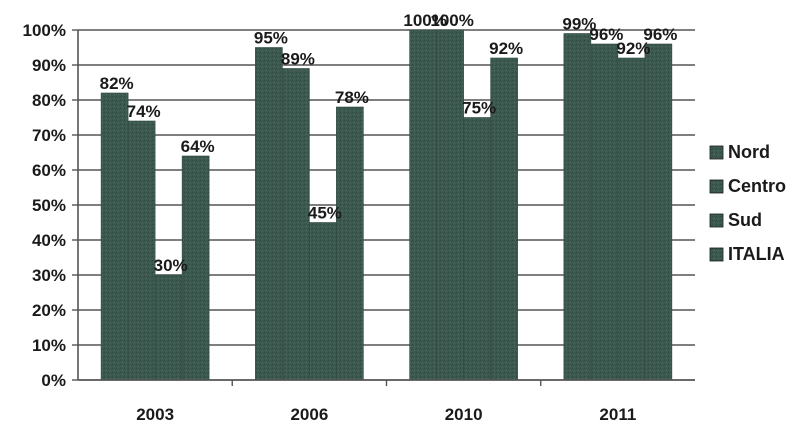  I want to click on data-label-sud-2011: 92%, so click(633, 48).